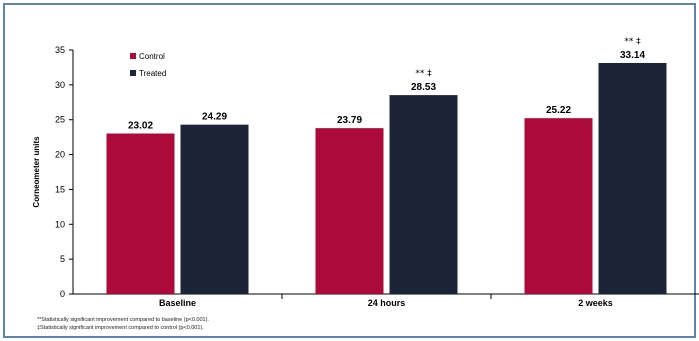 The image size is (699, 341). I want to click on legend-swatch-control, so click(133, 56).